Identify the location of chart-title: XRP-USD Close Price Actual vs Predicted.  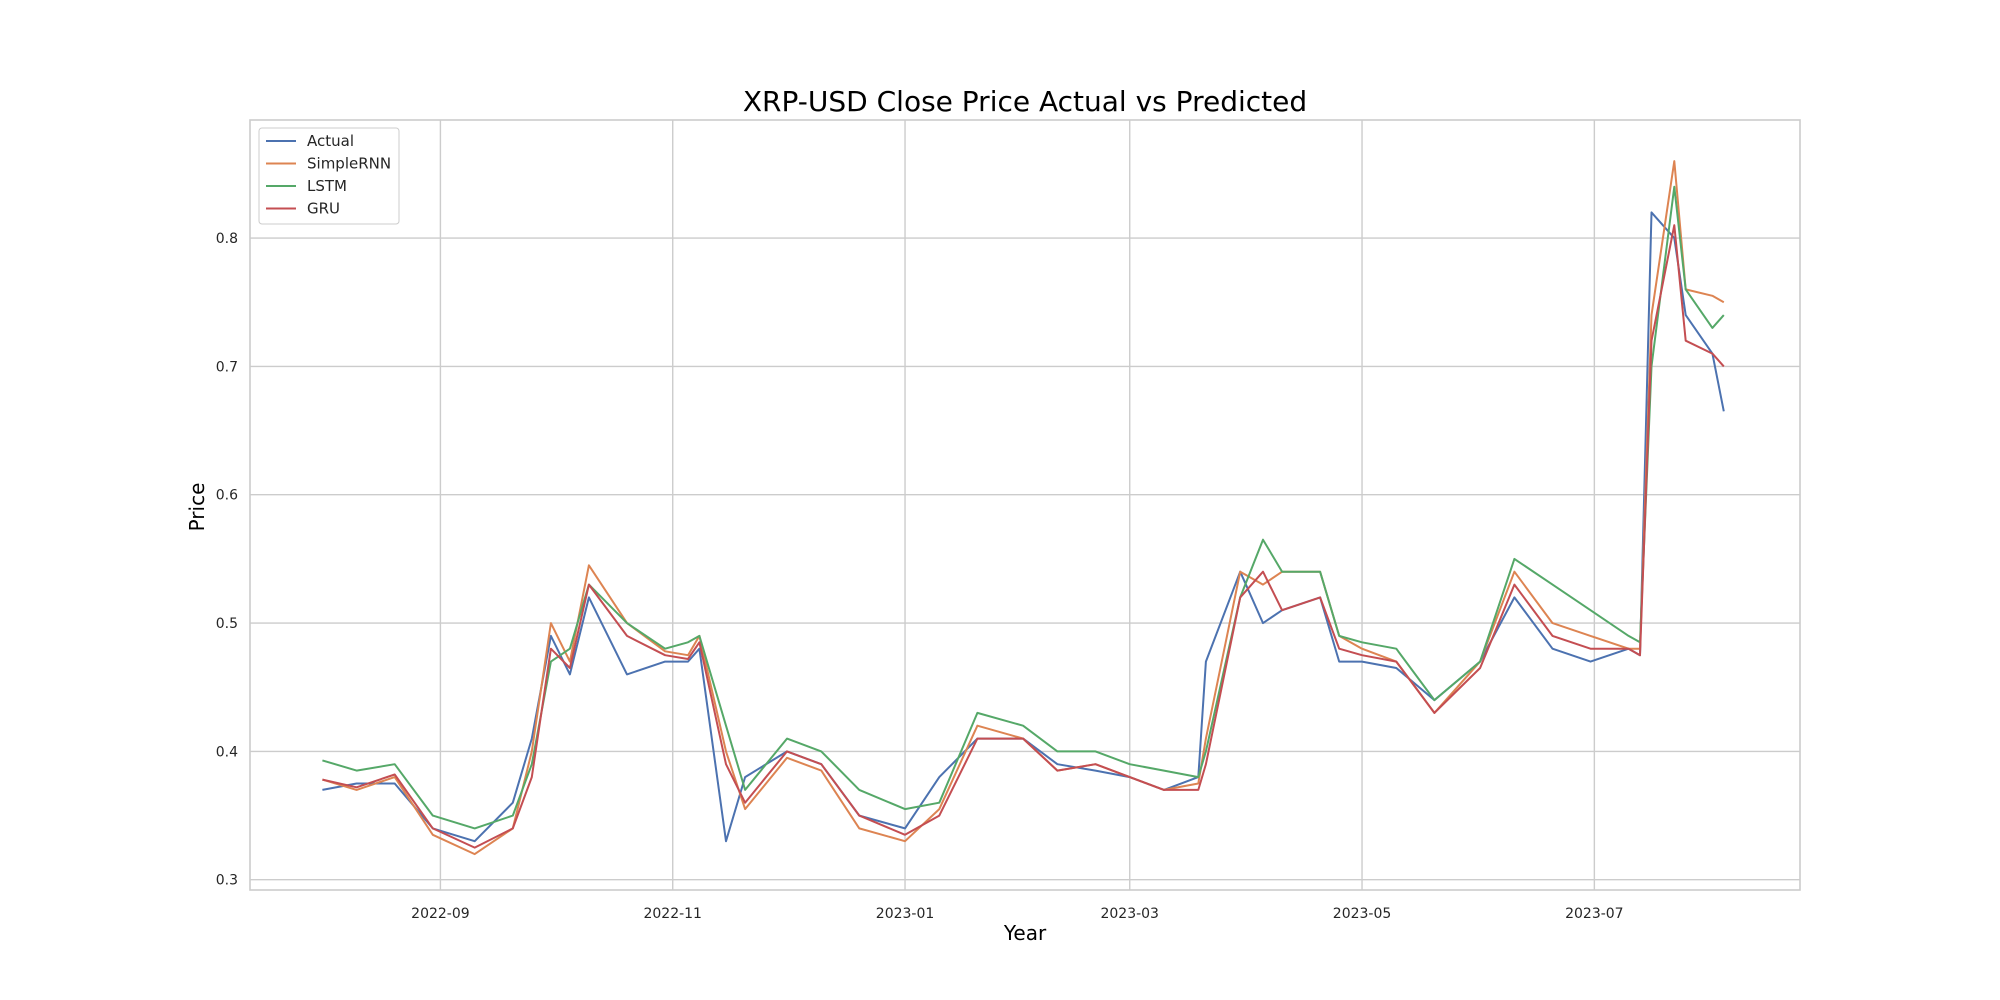
(1025, 101).